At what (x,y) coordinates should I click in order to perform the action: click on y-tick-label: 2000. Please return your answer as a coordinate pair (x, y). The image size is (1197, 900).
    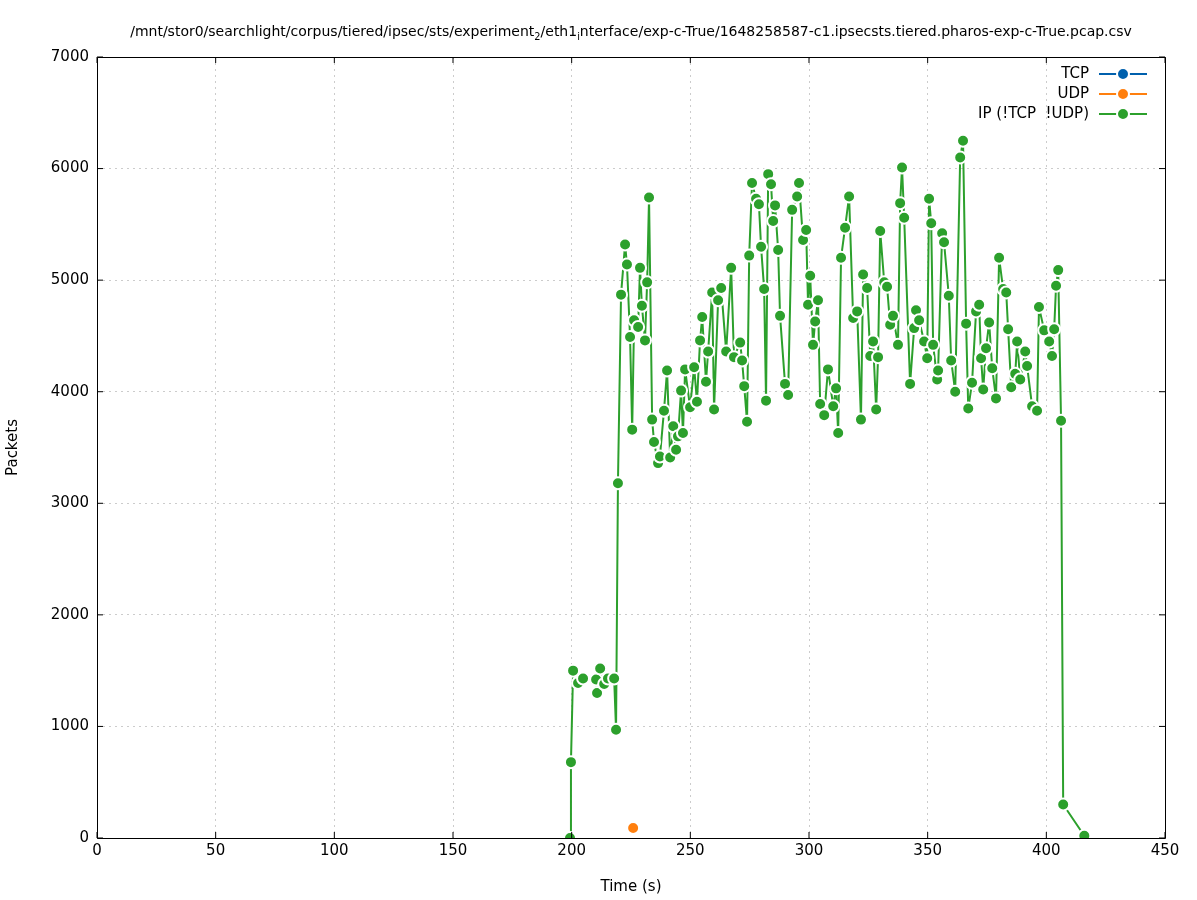
    Looking at the image, I should click on (69, 613).